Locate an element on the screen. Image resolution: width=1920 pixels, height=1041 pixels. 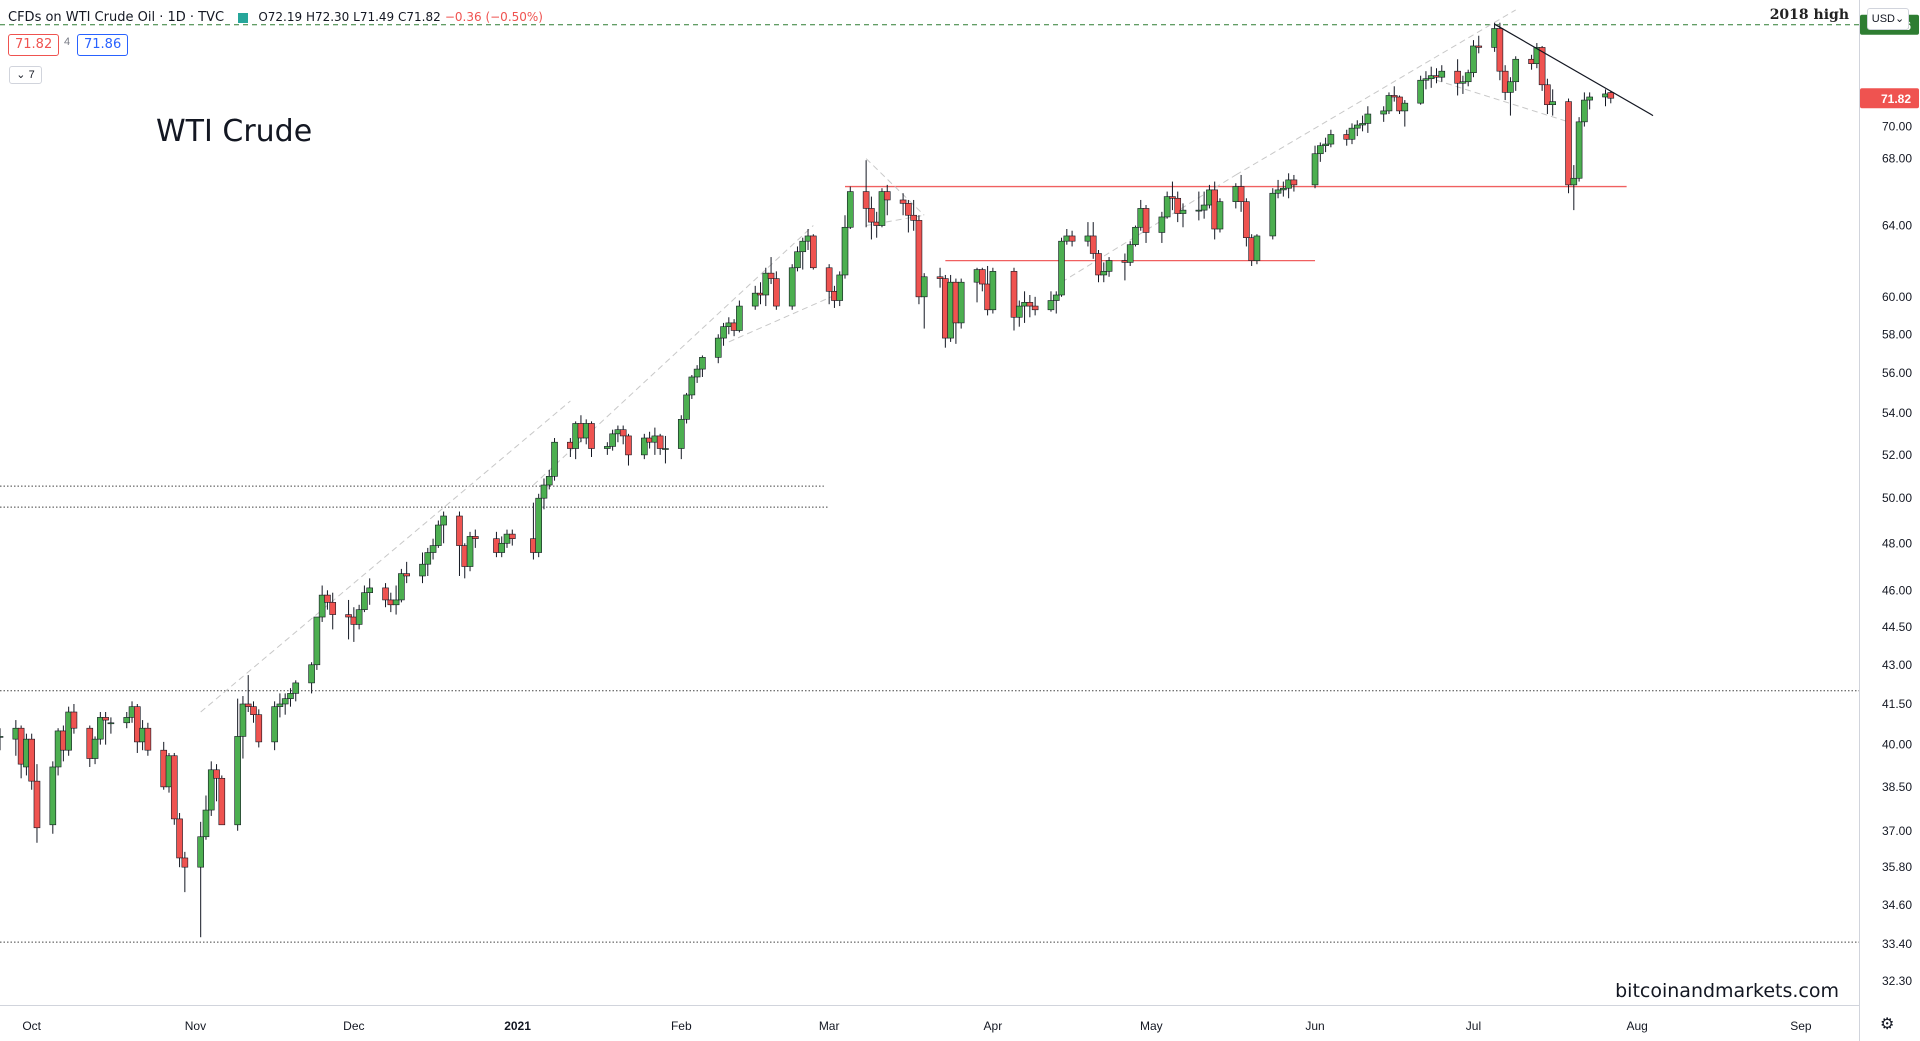
buy-price-button: 71.86 is located at coordinates (103, 45).